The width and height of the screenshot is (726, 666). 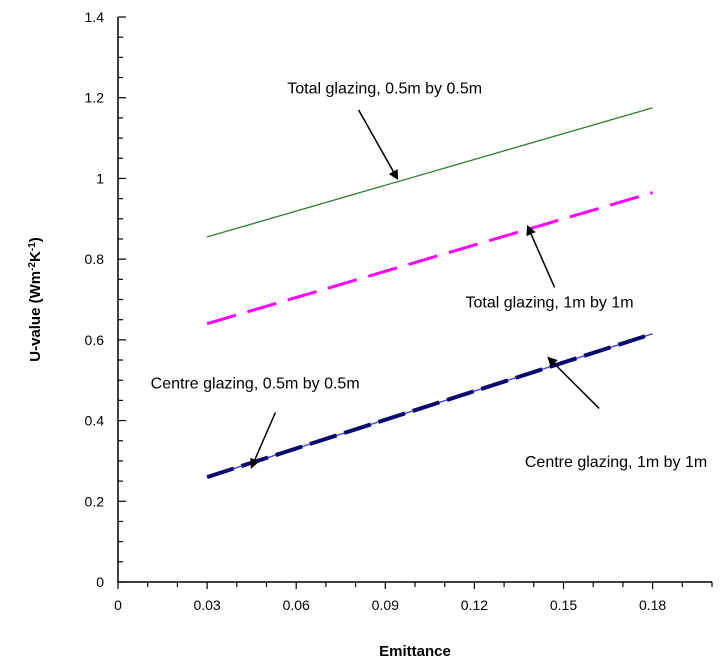 What do you see at coordinates (206, 605) in the screenshot?
I see `x-tick-label: 0.03` at bounding box center [206, 605].